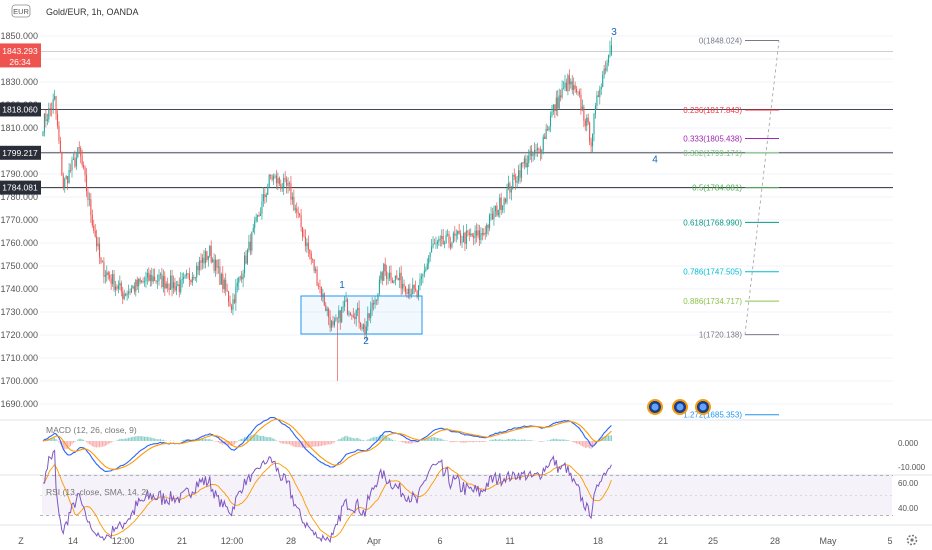 The height and width of the screenshot is (550, 932). Describe the element at coordinates (91, 430) in the screenshot. I see `macd-title: MACD (12, 26, close, 9)` at that location.